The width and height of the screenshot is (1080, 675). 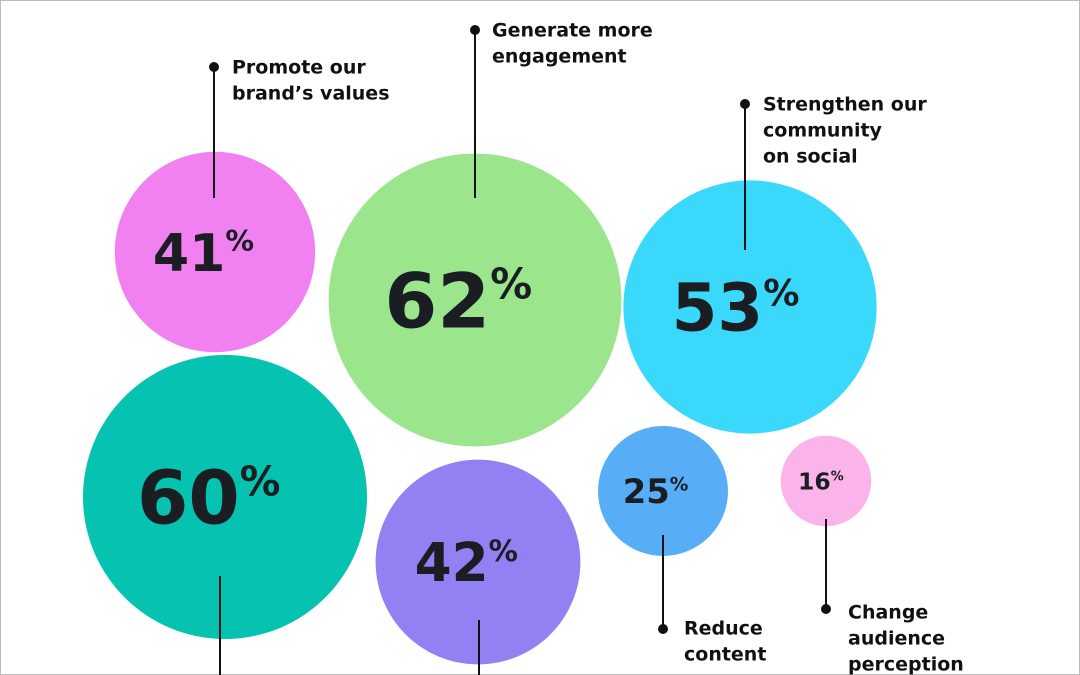 What do you see at coordinates (188, 499) in the screenshot?
I see `value-number: 60` at bounding box center [188, 499].